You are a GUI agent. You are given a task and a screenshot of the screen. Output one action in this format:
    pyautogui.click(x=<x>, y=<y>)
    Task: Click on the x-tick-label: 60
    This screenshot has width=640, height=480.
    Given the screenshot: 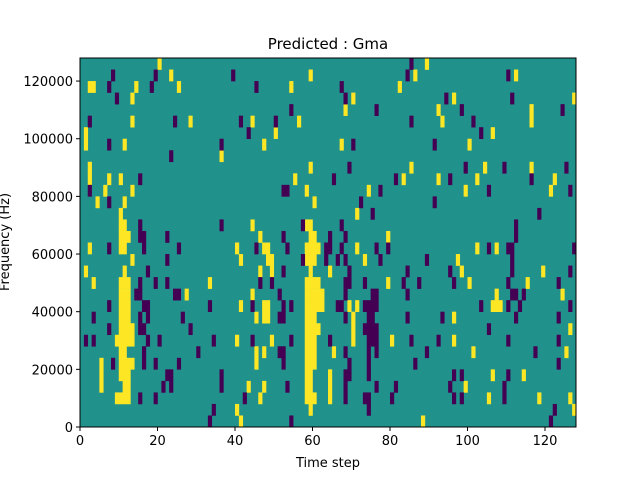 What is the action you would take?
    pyautogui.click(x=312, y=441)
    